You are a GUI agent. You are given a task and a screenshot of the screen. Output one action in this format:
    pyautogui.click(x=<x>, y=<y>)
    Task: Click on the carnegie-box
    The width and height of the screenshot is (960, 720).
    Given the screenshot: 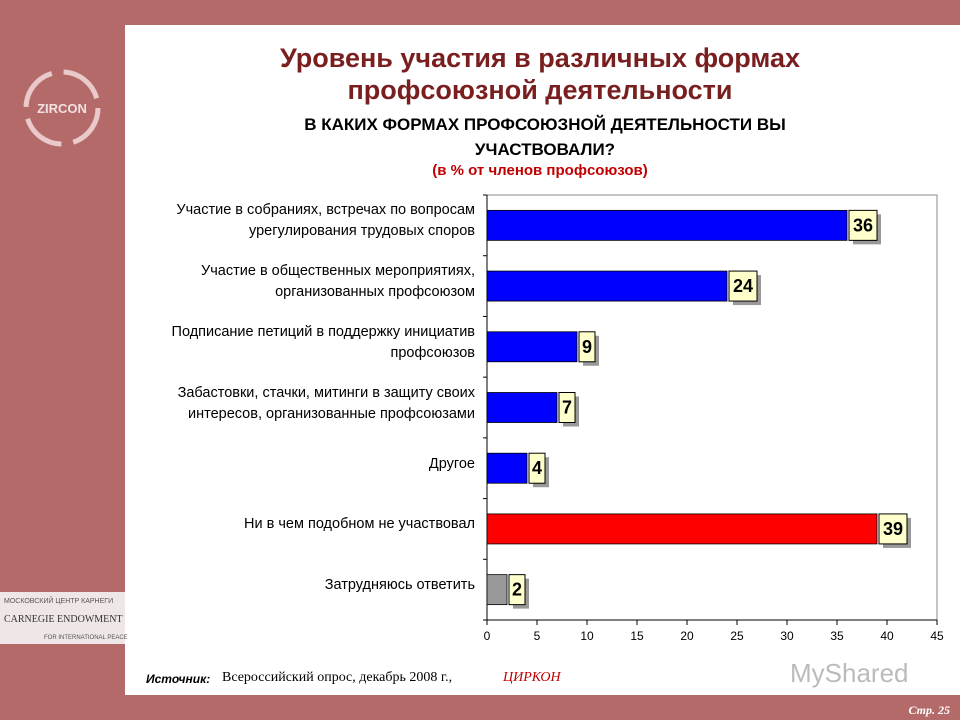 What is the action you would take?
    pyautogui.click(x=62, y=618)
    